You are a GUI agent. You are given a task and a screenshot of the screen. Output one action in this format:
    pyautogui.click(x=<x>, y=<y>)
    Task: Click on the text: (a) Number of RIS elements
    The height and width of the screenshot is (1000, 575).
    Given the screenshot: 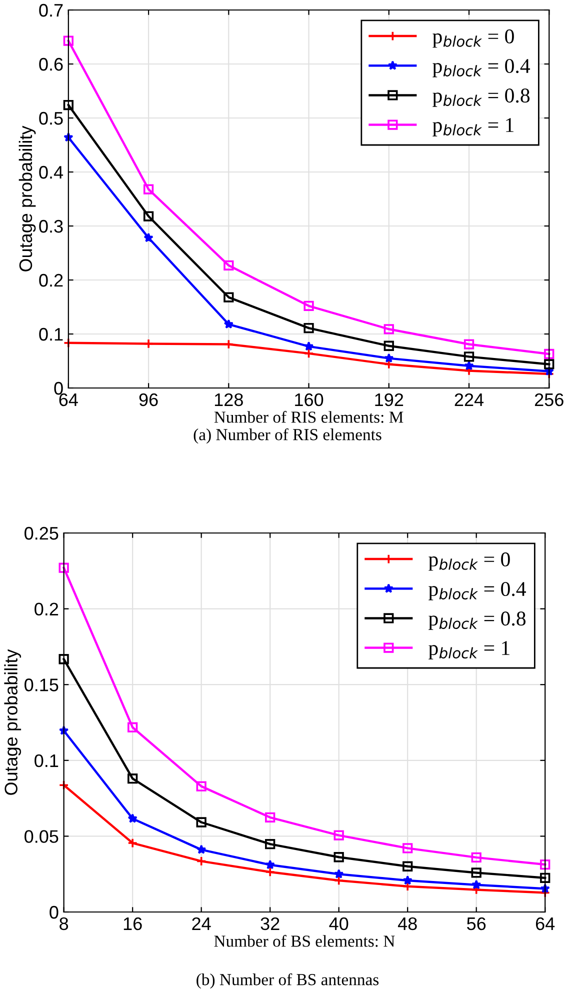 What is the action you would take?
    pyautogui.click(x=288, y=436)
    